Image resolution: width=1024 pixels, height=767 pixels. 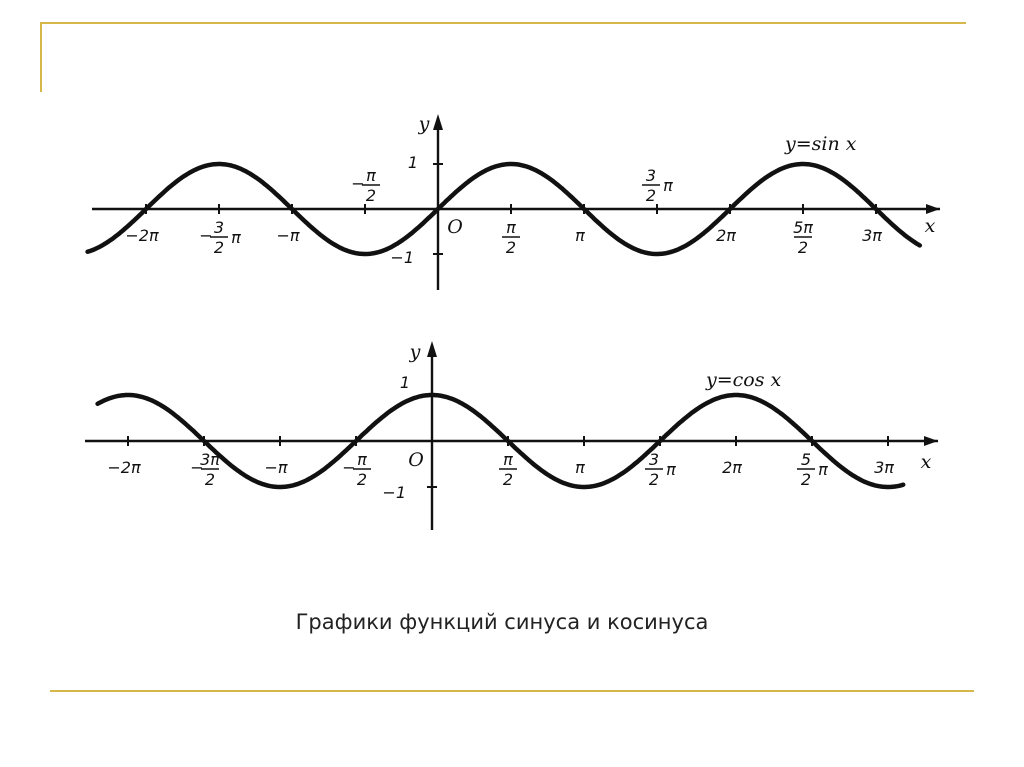 I want to click on sin-y-label: y, so click(x=424, y=124).